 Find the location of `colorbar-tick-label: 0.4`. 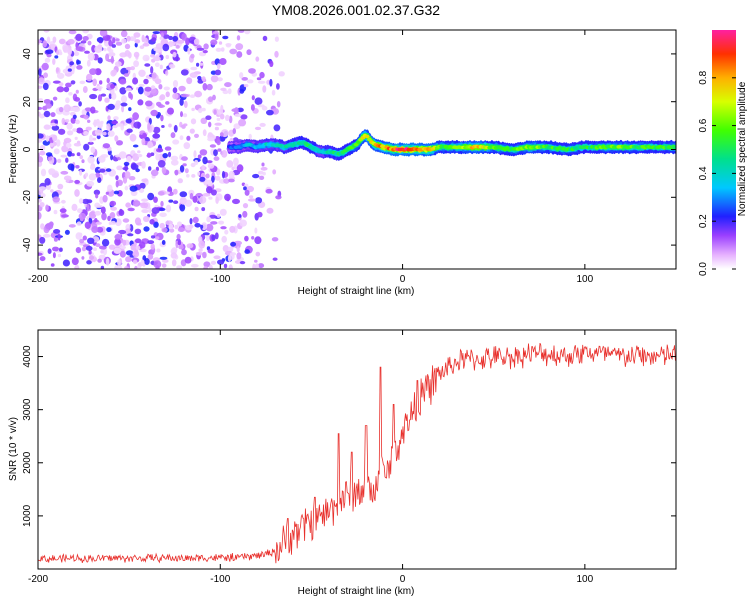

colorbar-tick-label: 0.4 is located at coordinates (703, 173).